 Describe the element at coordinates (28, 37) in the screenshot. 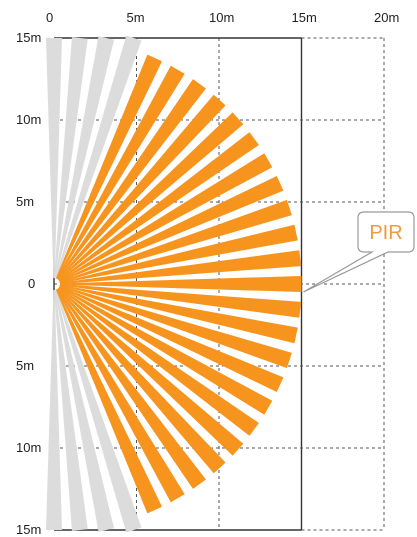

I see `y-tick-label-0: 15m` at that location.